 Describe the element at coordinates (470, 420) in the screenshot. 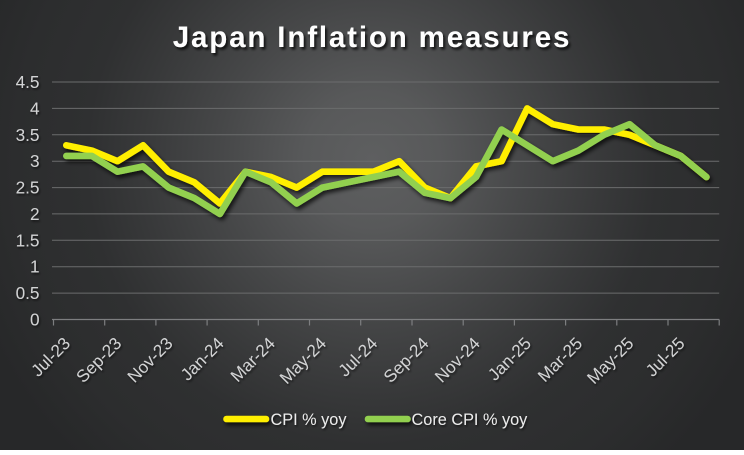

I see `svg-text: Core CPI % yoy` at that location.